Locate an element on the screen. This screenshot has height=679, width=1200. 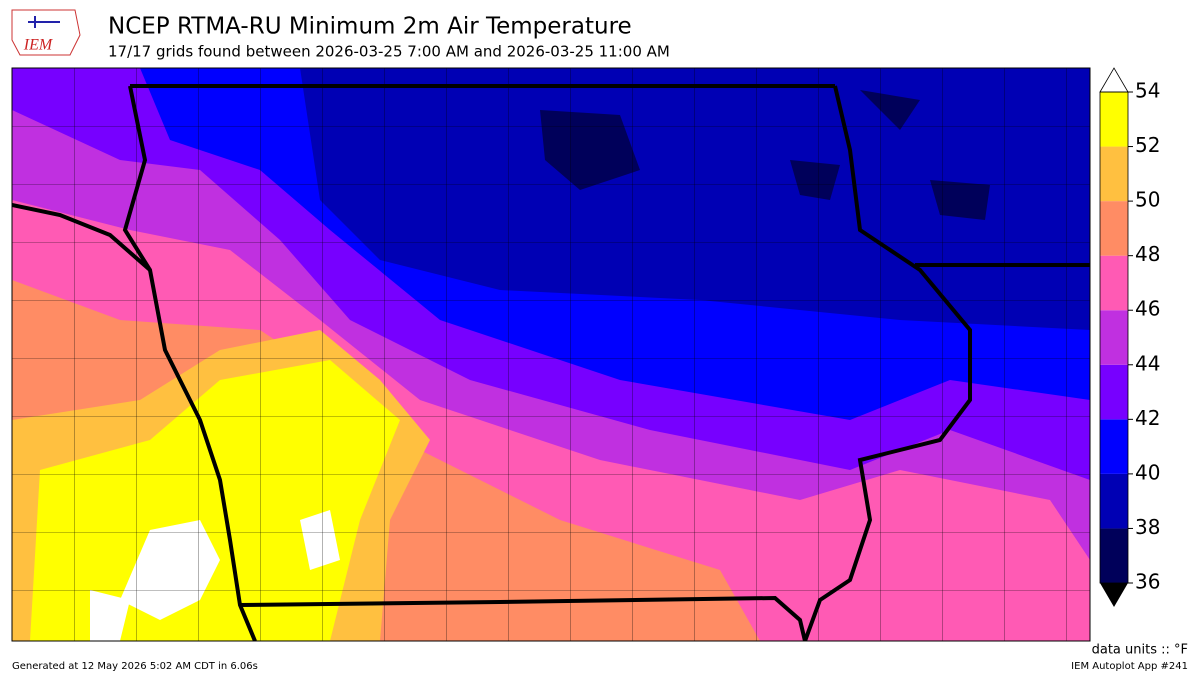
logo-text: IEM is located at coordinates (38, 45).